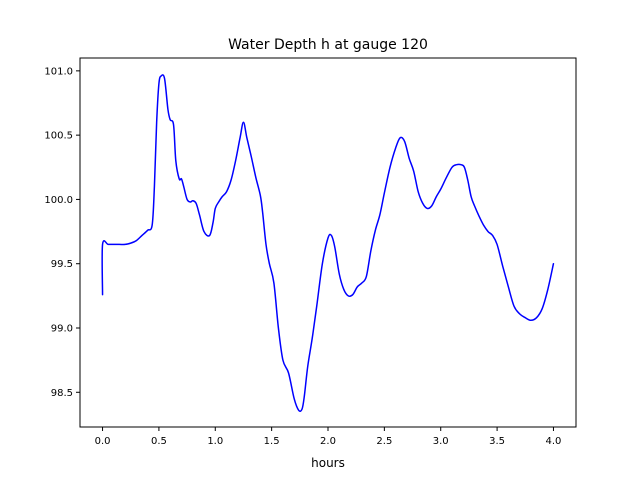  What do you see at coordinates (384, 441) in the screenshot?
I see `x-tick-label: 2.5` at bounding box center [384, 441].